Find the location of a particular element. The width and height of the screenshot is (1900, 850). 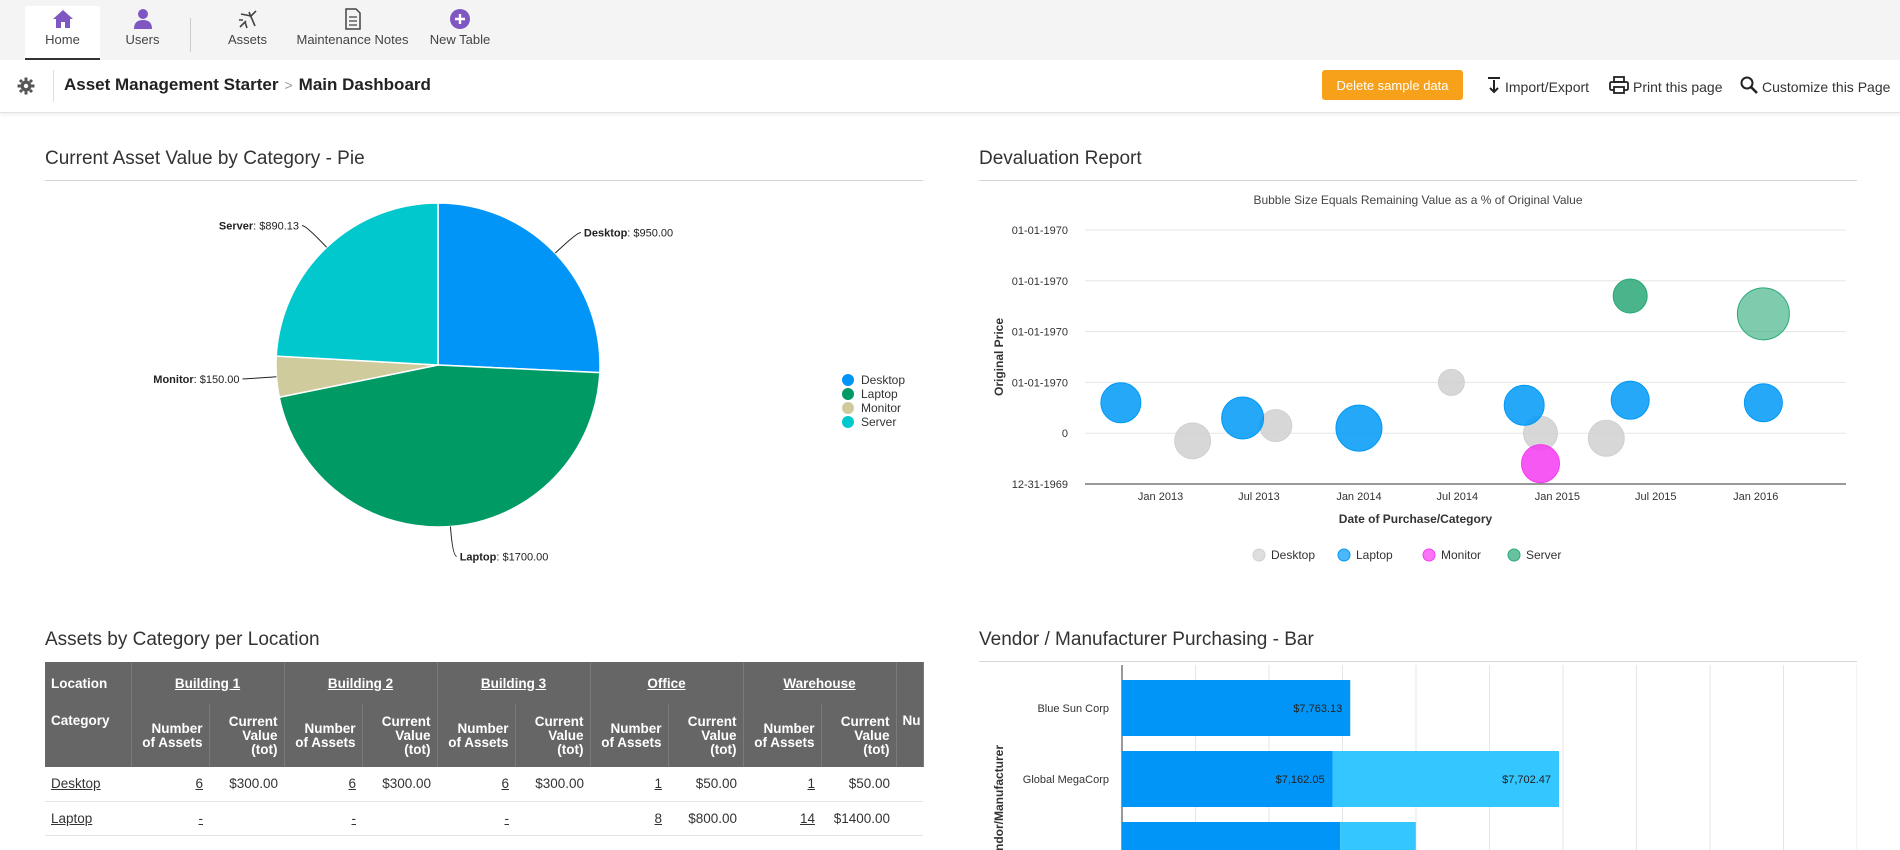

nav-home: Home is located at coordinates (62, 33).